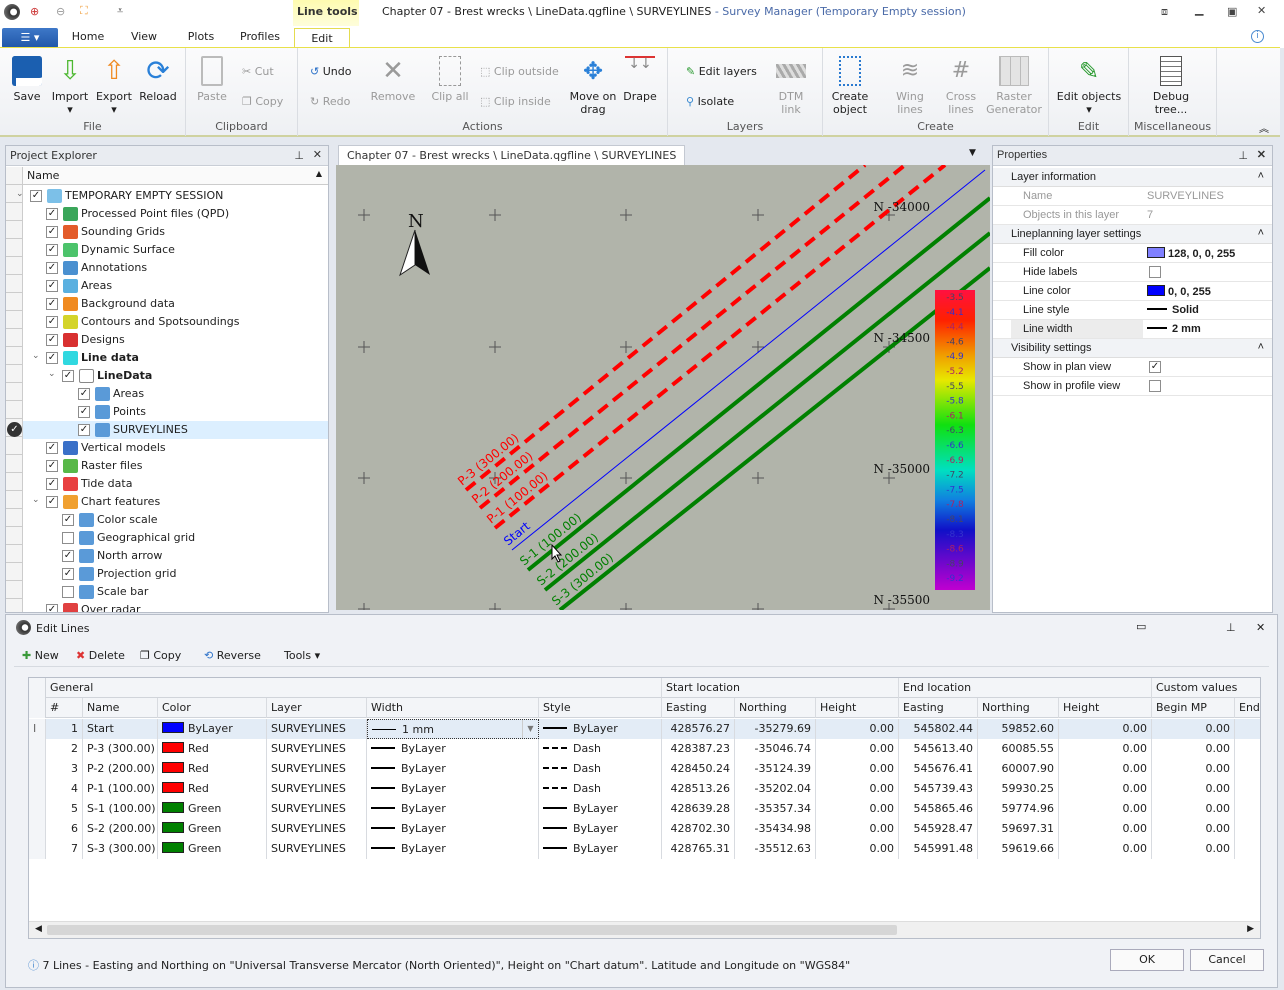  What do you see at coordinates (644, 929) in the screenshot?
I see `horizontal-scrollbar: ◀ ▶` at bounding box center [644, 929].